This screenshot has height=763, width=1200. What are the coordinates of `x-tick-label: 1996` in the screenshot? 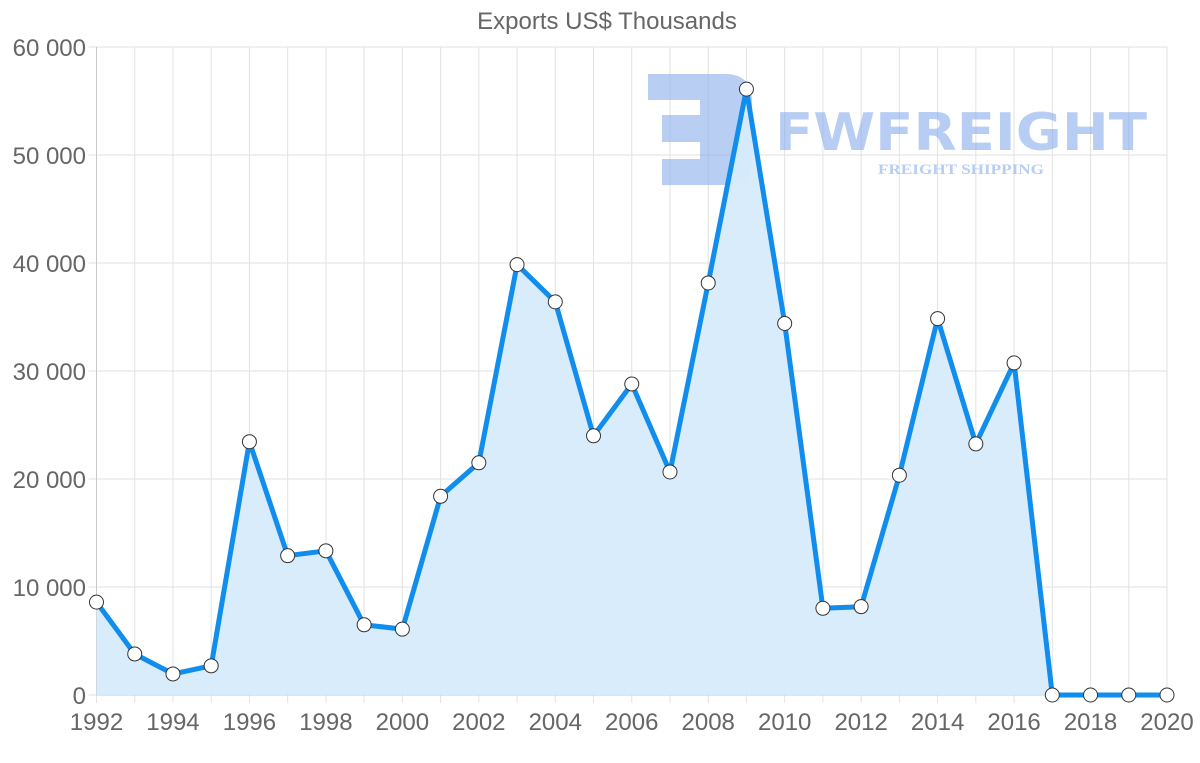 It's located at (249, 722).